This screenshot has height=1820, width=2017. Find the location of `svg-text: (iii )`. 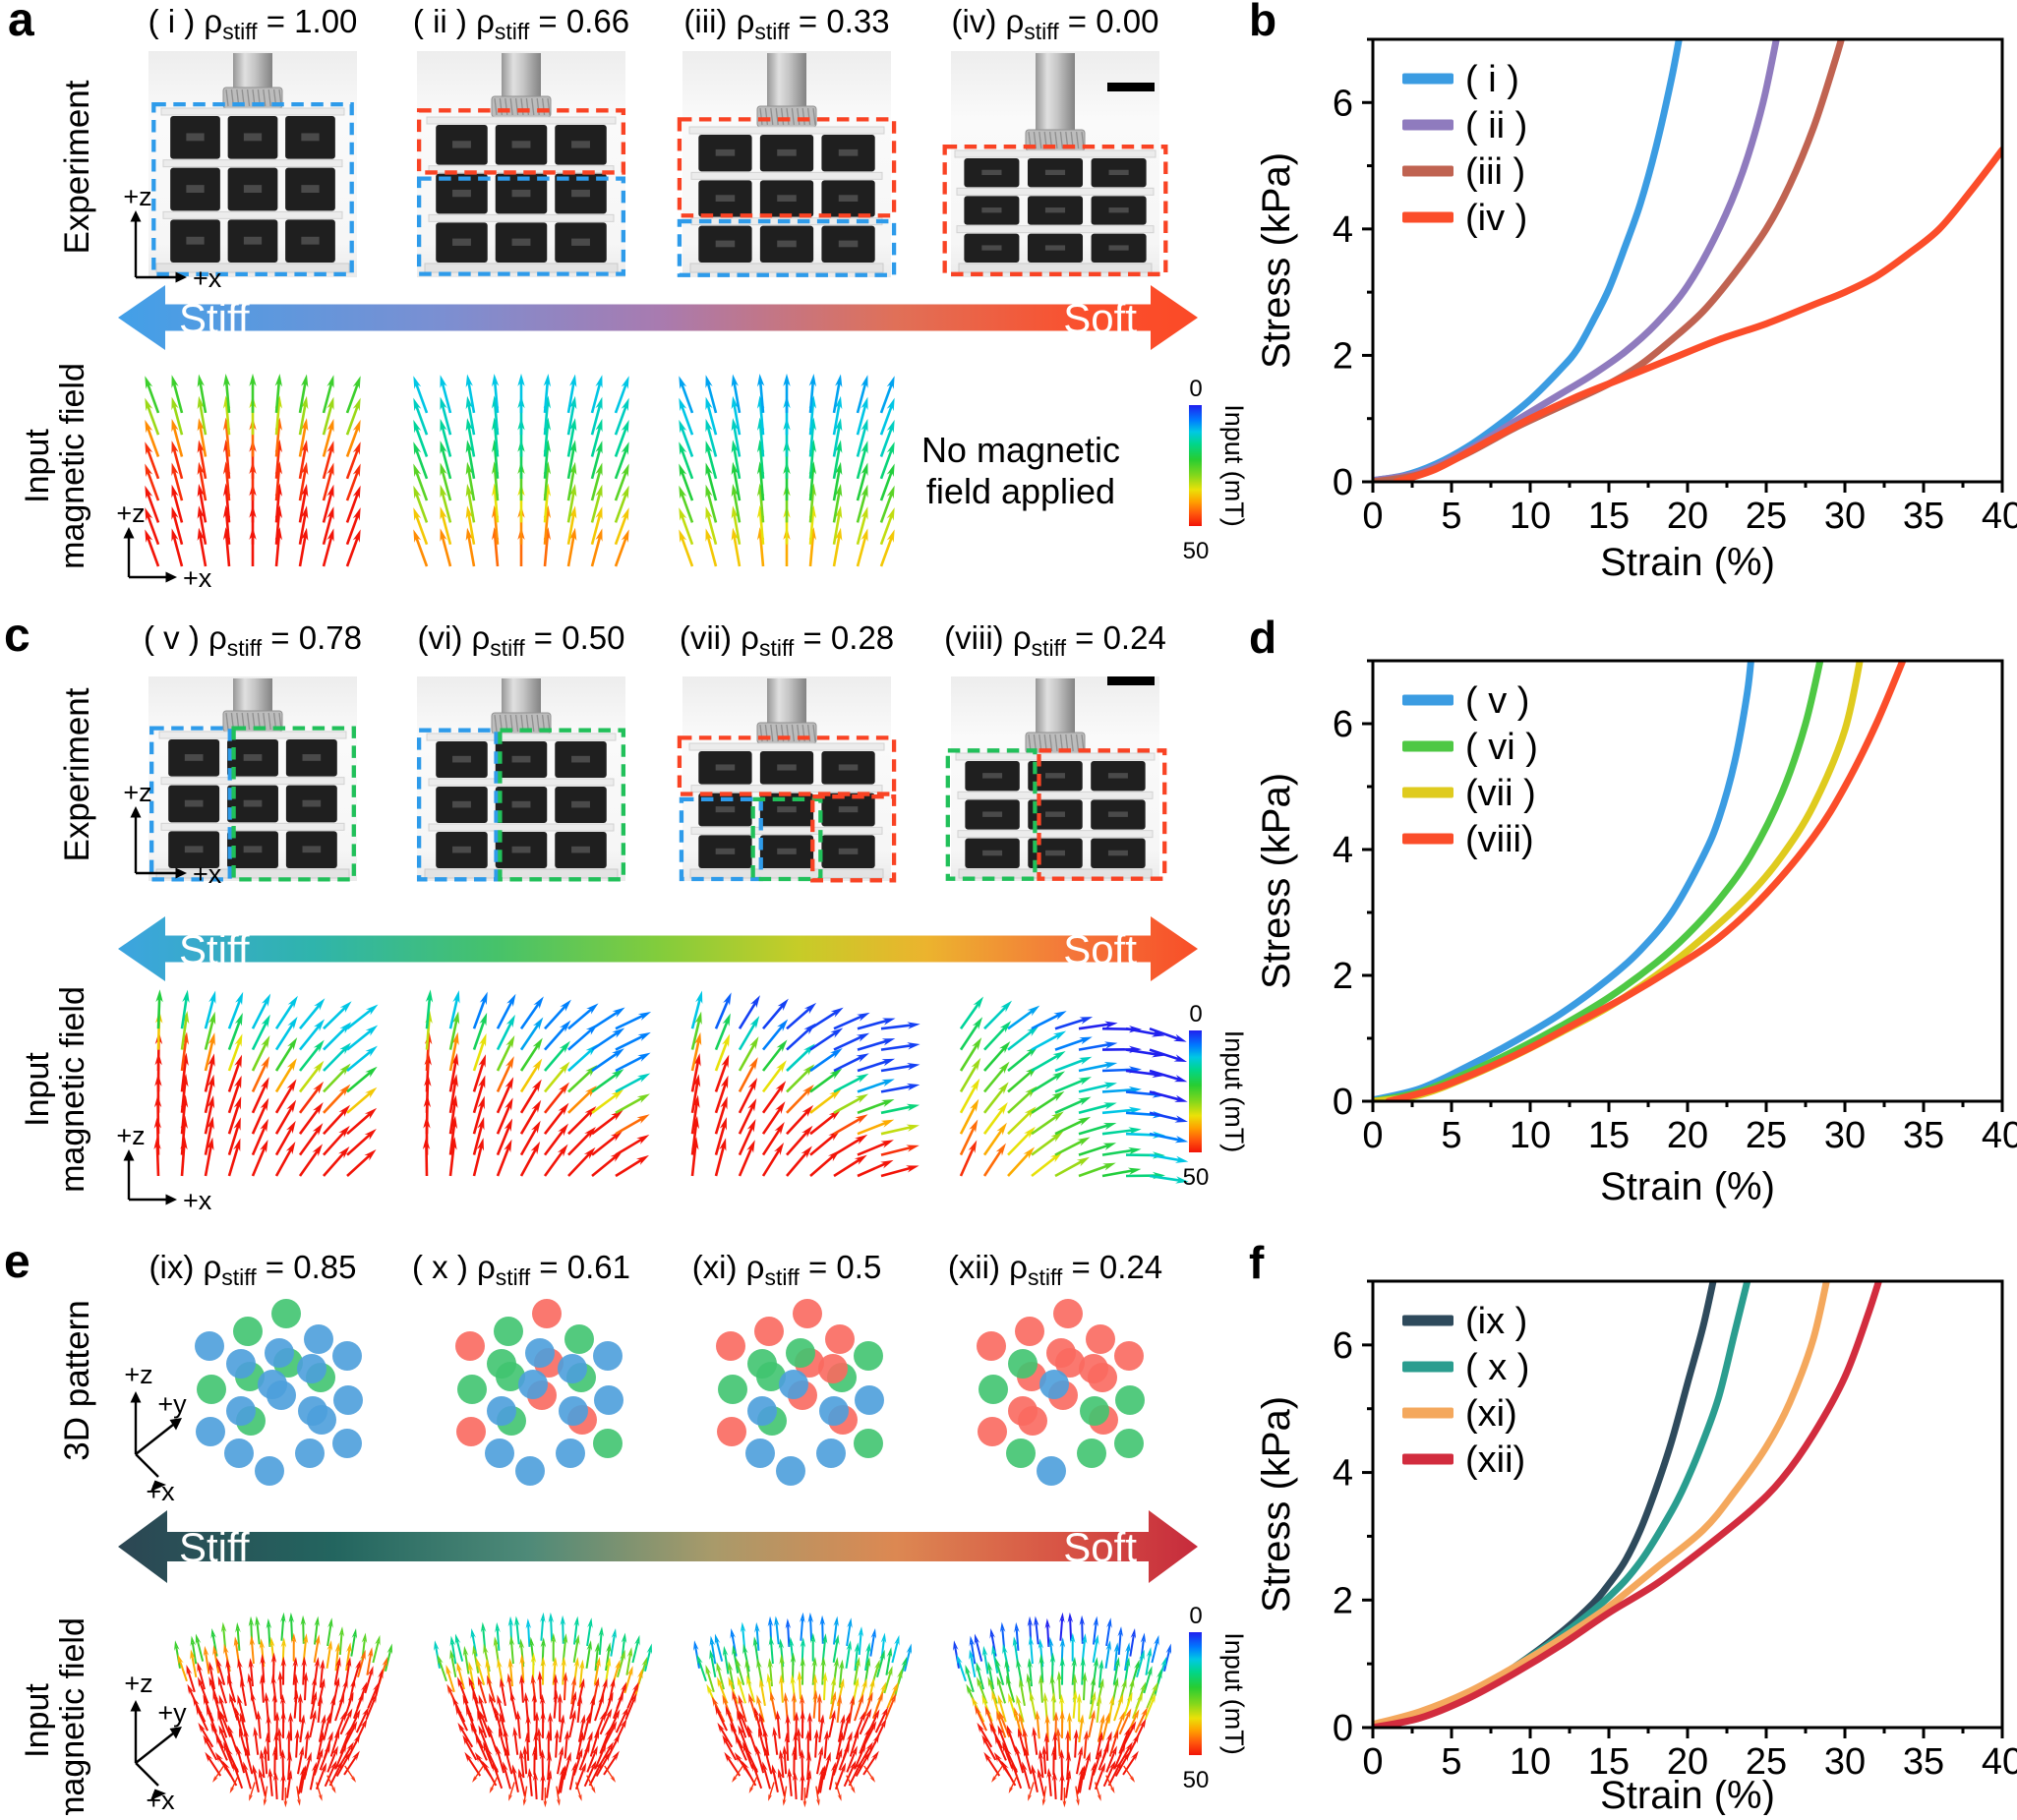

svg-text: (iii ) is located at coordinates (1495, 172).